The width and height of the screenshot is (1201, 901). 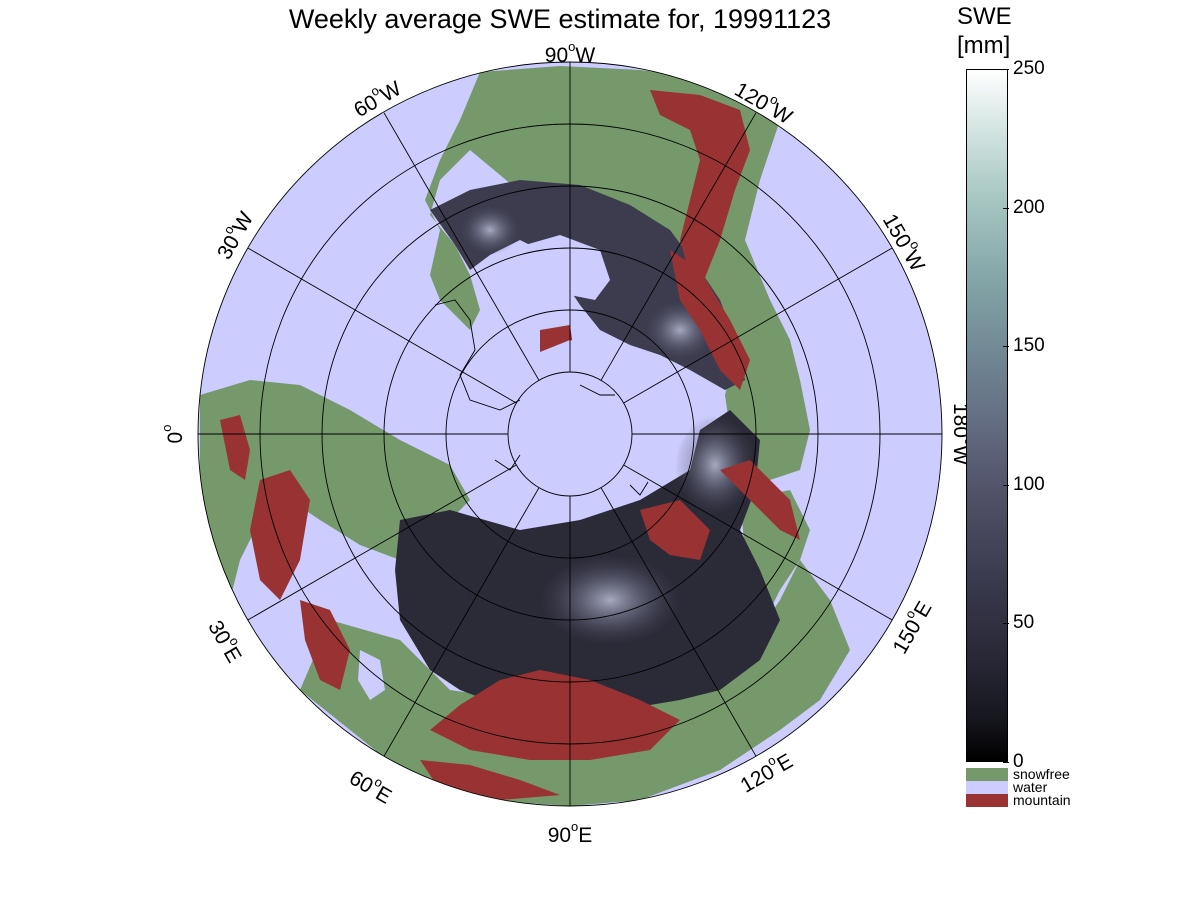 What do you see at coordinates (1042, 800) in the screenshot?
I see `legend-label-mountain: mountain` at bounding box center [1042, 800].